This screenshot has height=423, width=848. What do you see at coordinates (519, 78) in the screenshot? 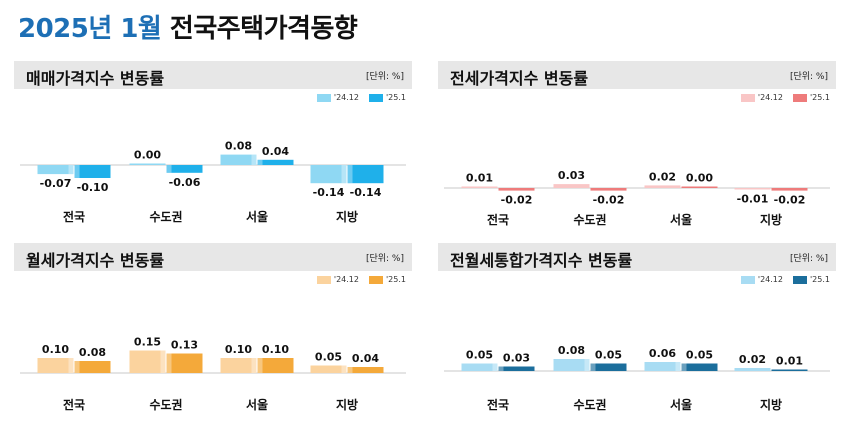
I see `chart-title: 전세가격지수 변동률` at bounding box center [519, 78].